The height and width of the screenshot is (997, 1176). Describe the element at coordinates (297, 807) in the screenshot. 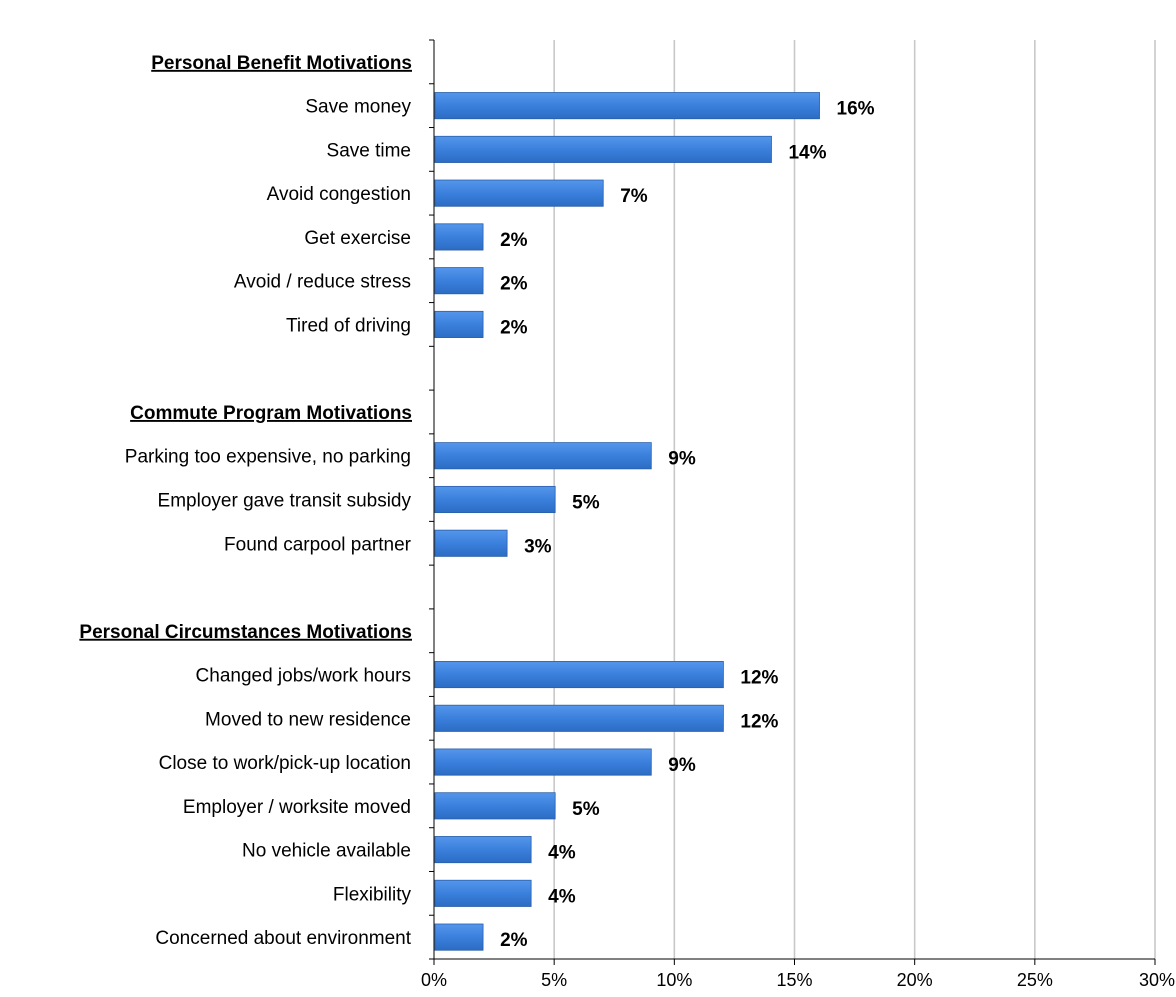

I see `category-label: Employer / worksite moved` at that location.